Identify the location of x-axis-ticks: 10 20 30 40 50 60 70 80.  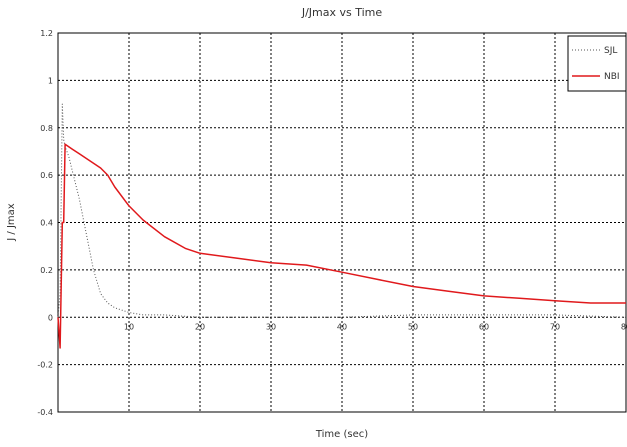
(375, 326).